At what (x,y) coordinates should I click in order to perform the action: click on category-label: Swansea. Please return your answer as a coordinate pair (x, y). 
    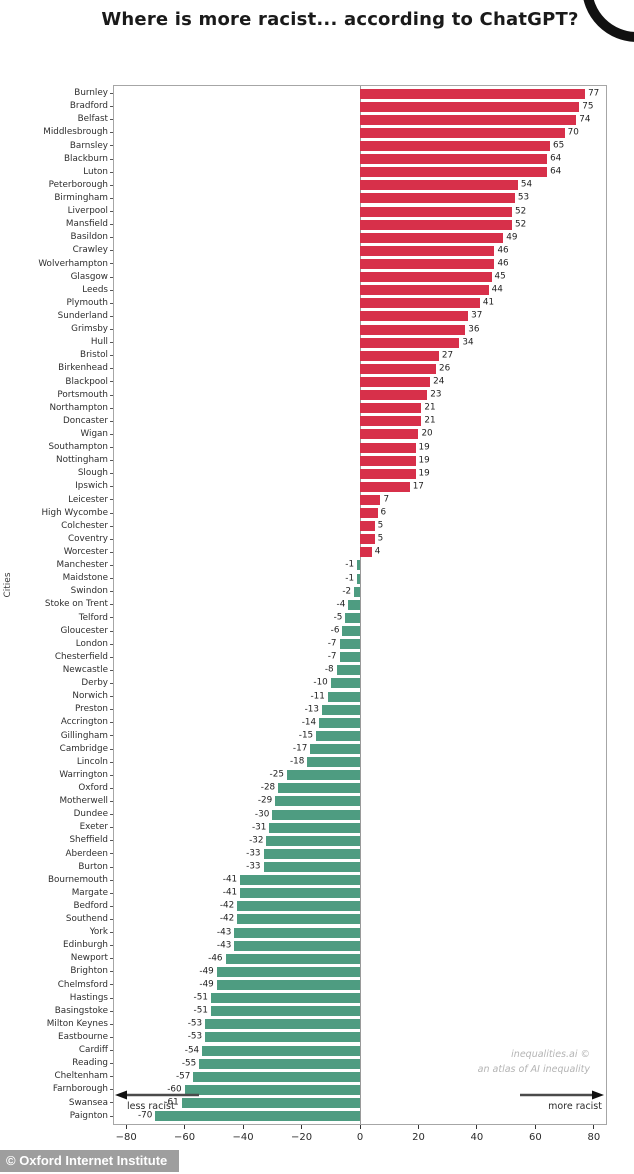
    Looking at the image, I should click on (56, 1103).